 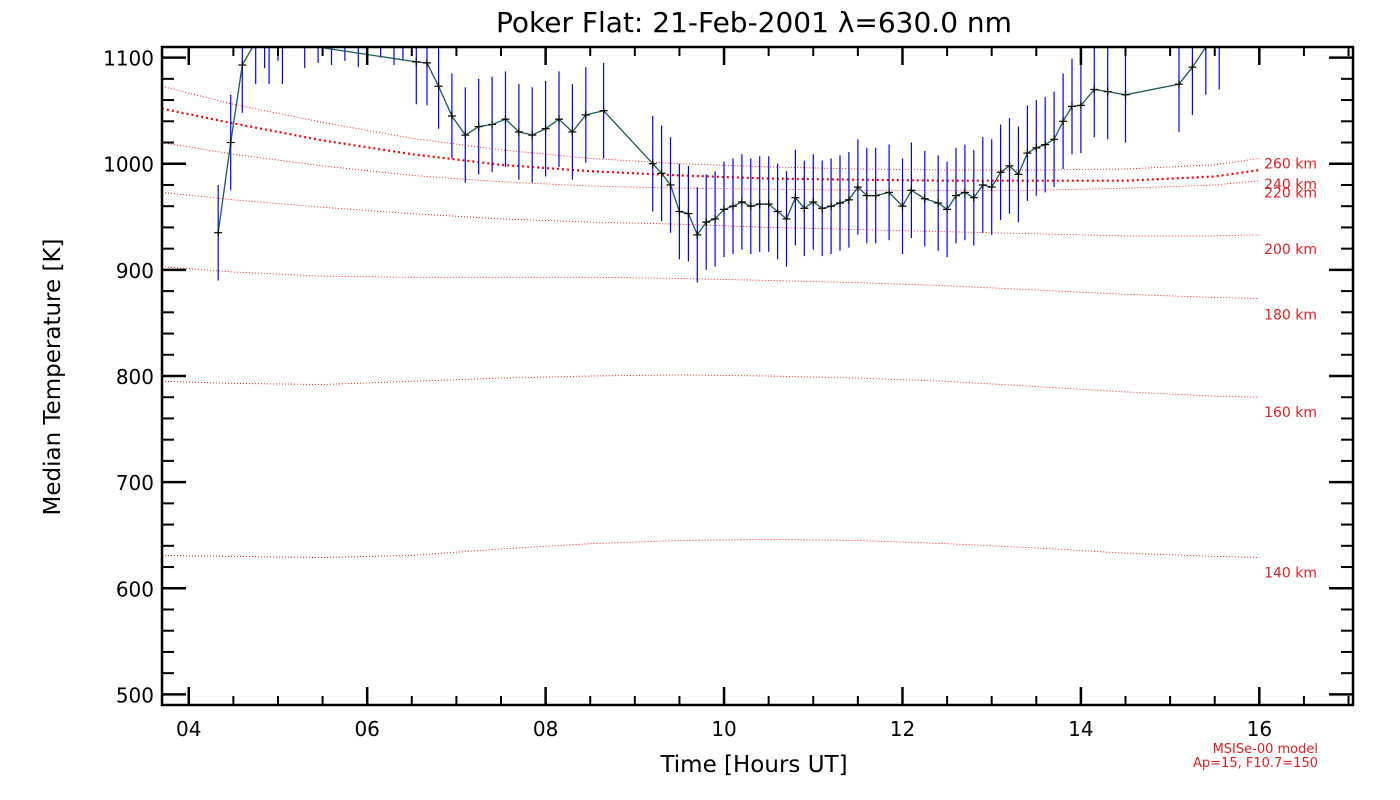 I want to click on model-curve-180km, so click(x=711, y=282).